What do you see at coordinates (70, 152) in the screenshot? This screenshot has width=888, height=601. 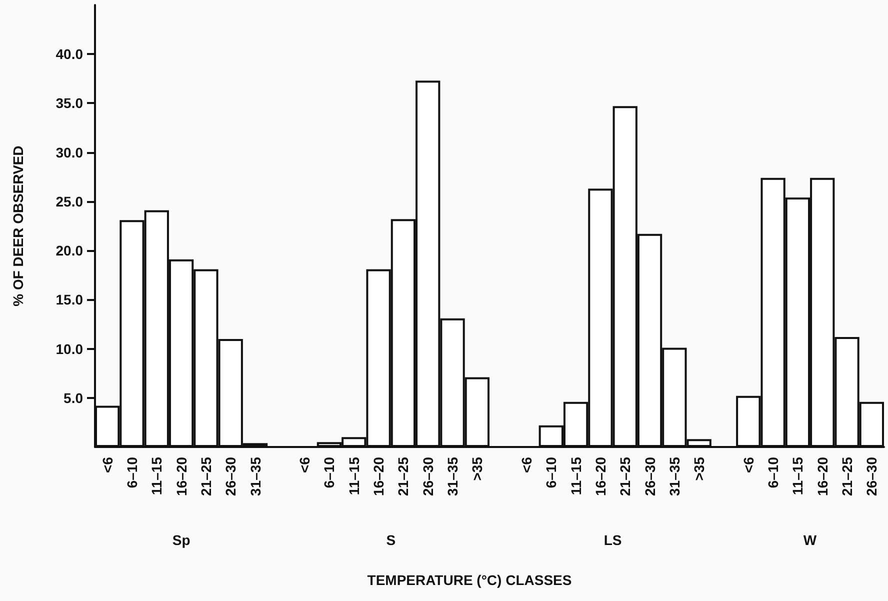 I see `y-tick-label: 30.0` at bounding box center [70, 152].